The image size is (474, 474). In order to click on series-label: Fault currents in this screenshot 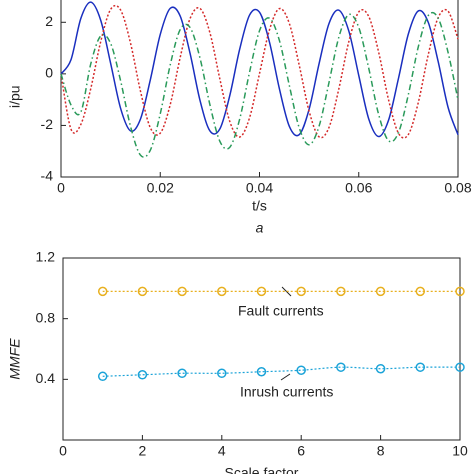, I will do `click(281, 311)`.